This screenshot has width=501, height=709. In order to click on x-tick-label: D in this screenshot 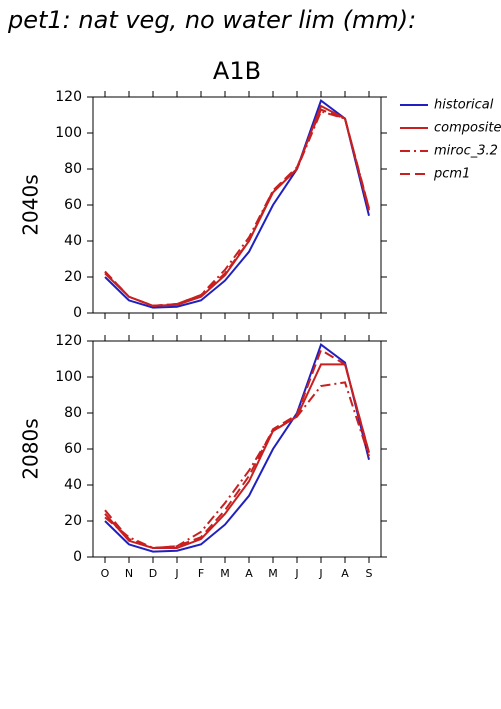, I will do `click(153, 573)`.